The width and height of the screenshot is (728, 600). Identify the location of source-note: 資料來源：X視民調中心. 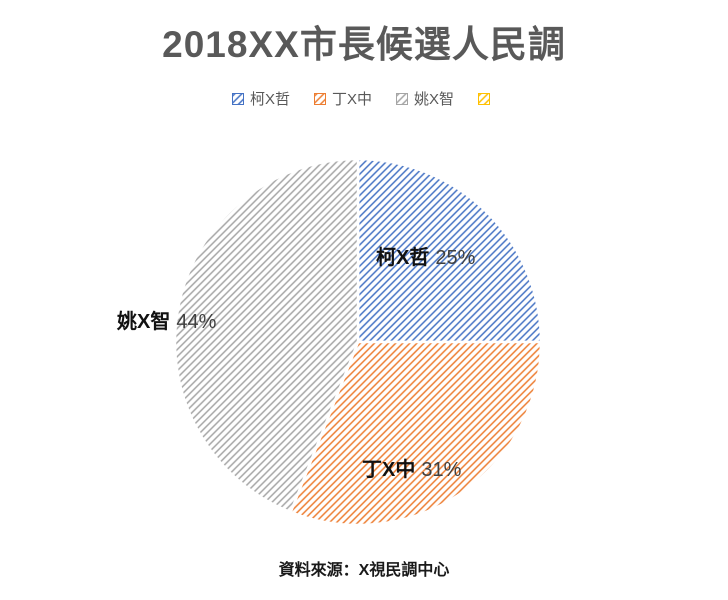
(364, 570).